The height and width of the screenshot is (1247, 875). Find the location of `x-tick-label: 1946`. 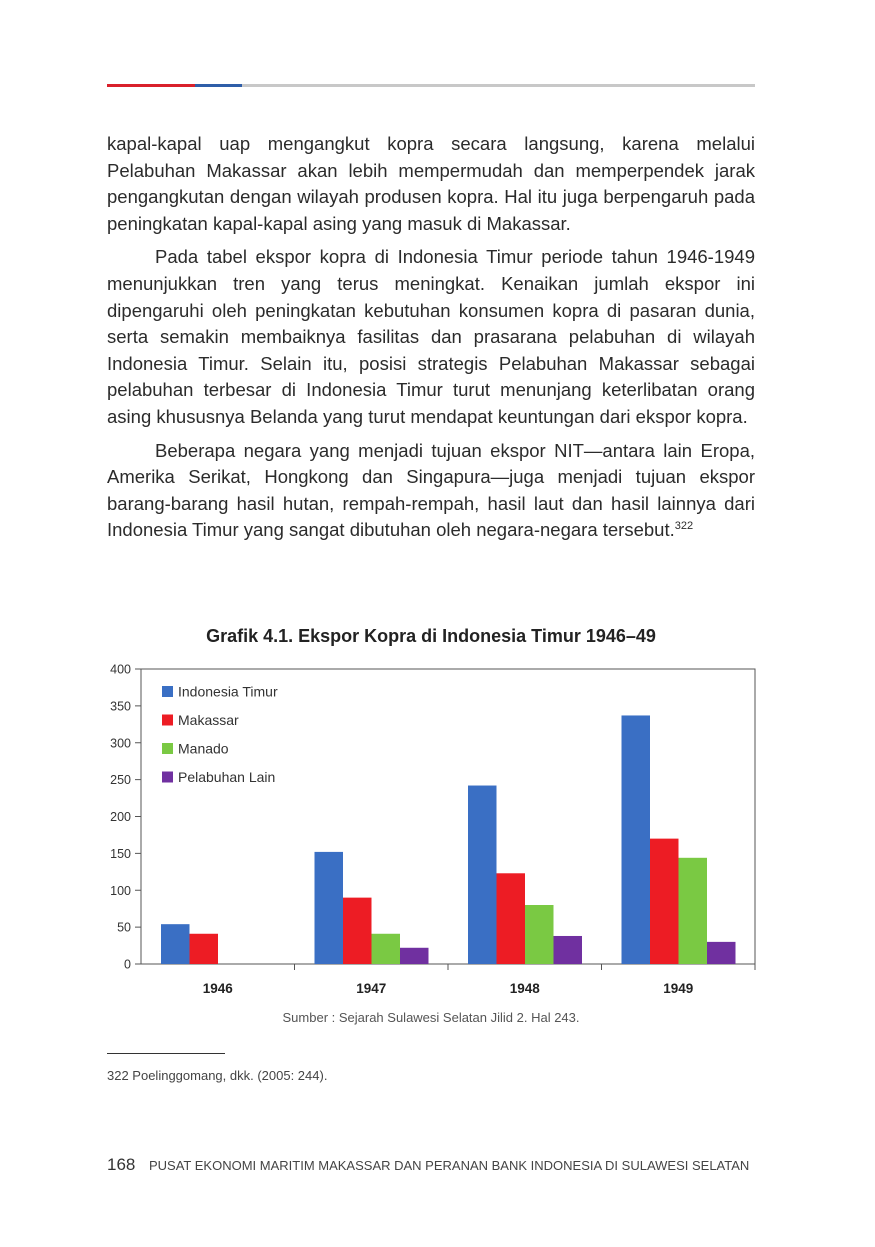

x-tick-label: 1946 is located at coordinates (218, 988).